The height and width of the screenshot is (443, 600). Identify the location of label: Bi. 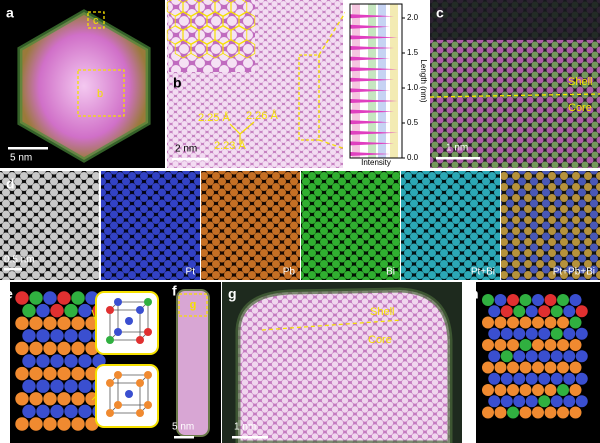
(390, 272).